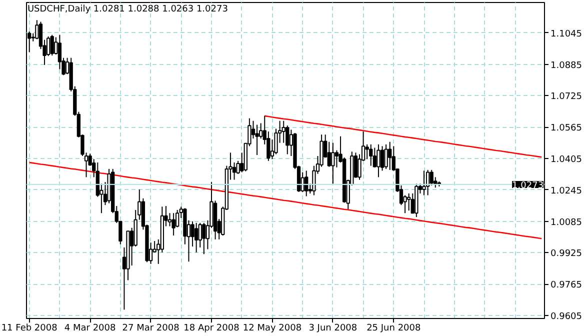 The image size is (584, 336). What do you see at coordinates (566, 223) in the screenshot?
I see `y-tick-label: 1.0085` at bounding box center [566, 223].